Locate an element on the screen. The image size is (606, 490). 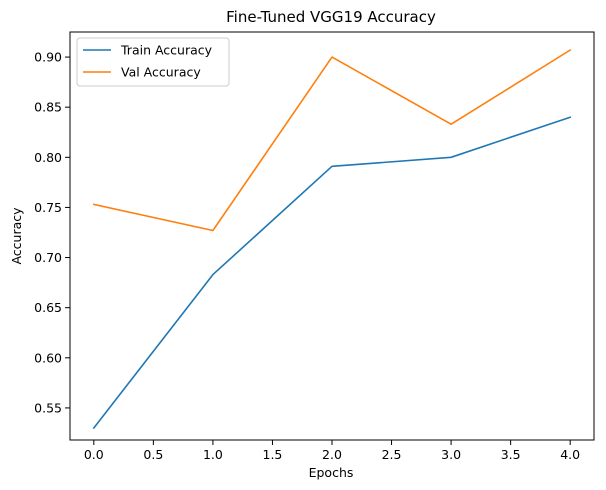
legend: Train Accuracy Val Accuracy is located at coordinates (153, 62).